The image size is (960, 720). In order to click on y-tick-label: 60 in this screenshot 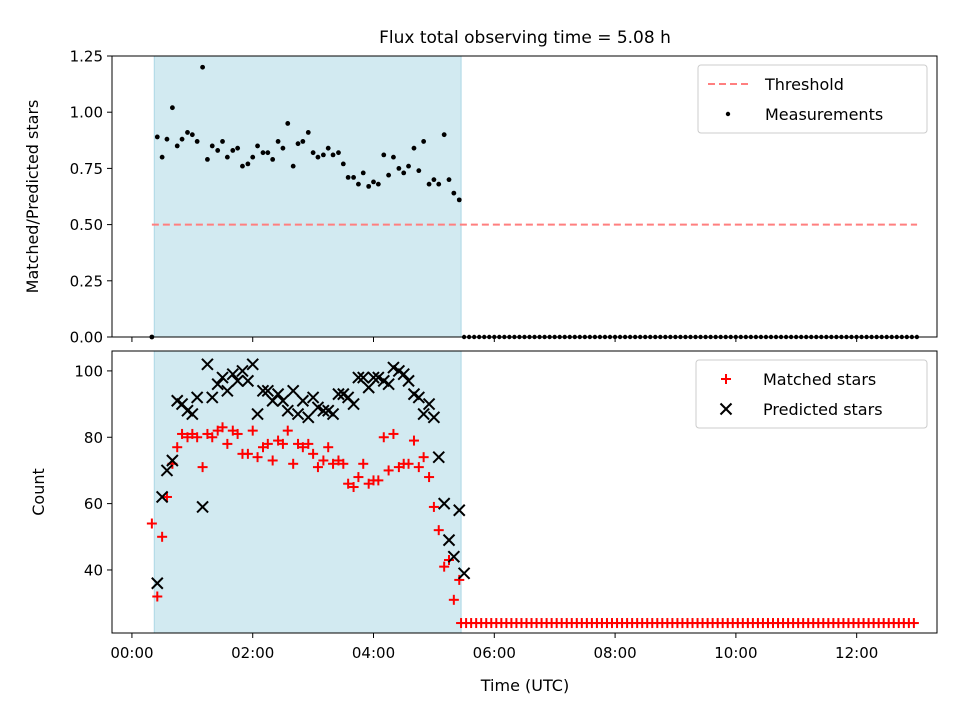, I will do `click(93, 504)`.